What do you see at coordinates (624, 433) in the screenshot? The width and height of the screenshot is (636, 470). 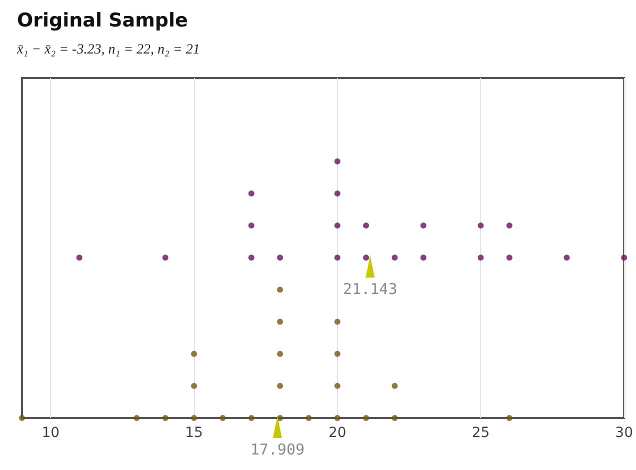 I see `x-tick-label: 30` at bounding box center [624, 433].